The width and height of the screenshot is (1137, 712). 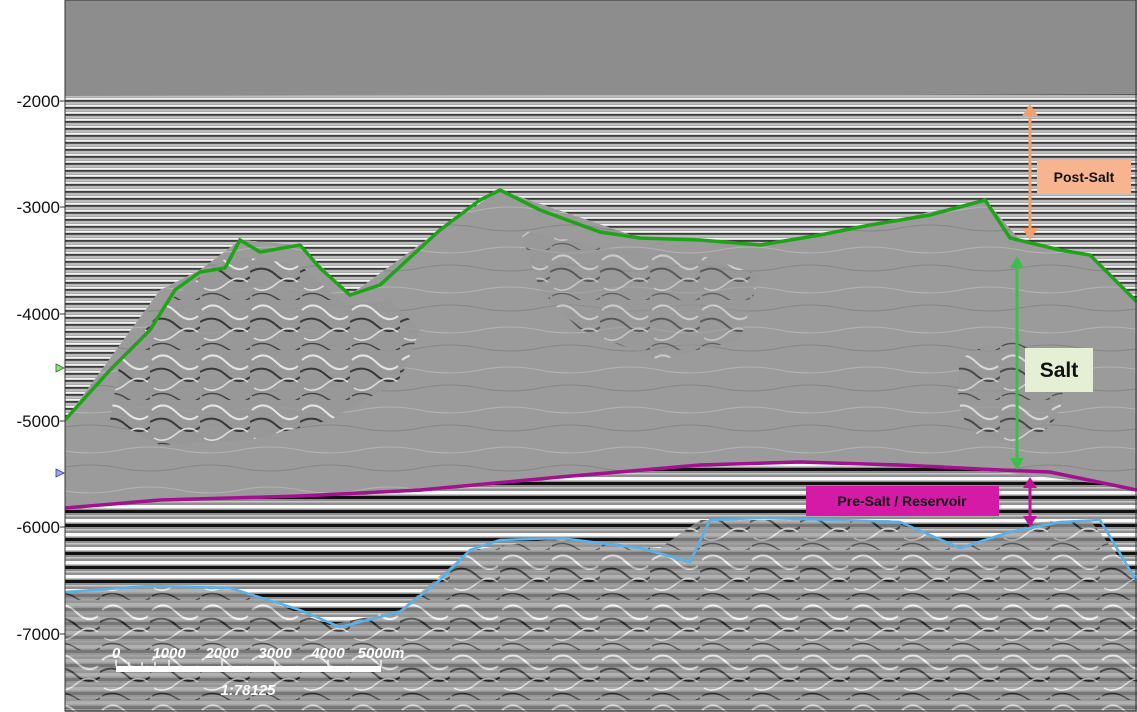 I want to click on salt-label-box, so click(x=1059, y=370).